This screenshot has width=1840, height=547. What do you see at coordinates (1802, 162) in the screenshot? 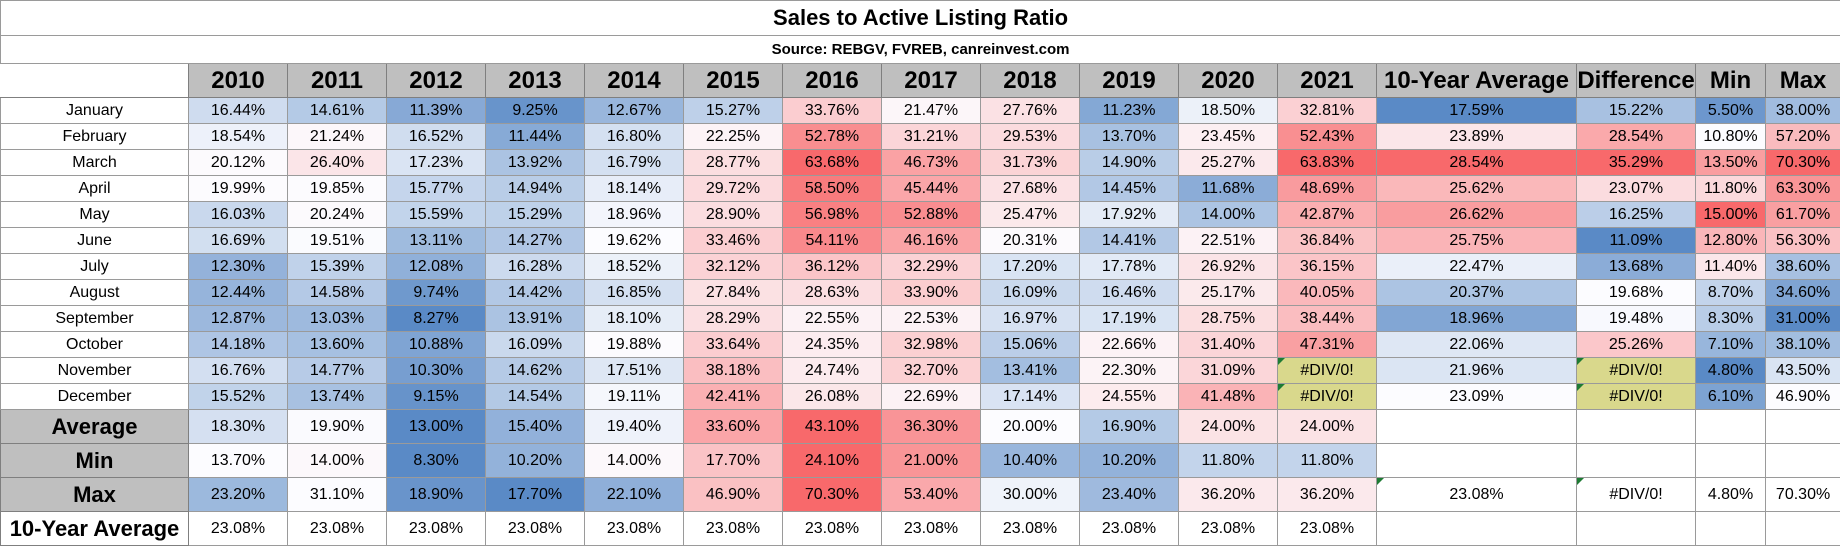
I see `data-cell: 70.30%` at bounding box center [1802, 162].